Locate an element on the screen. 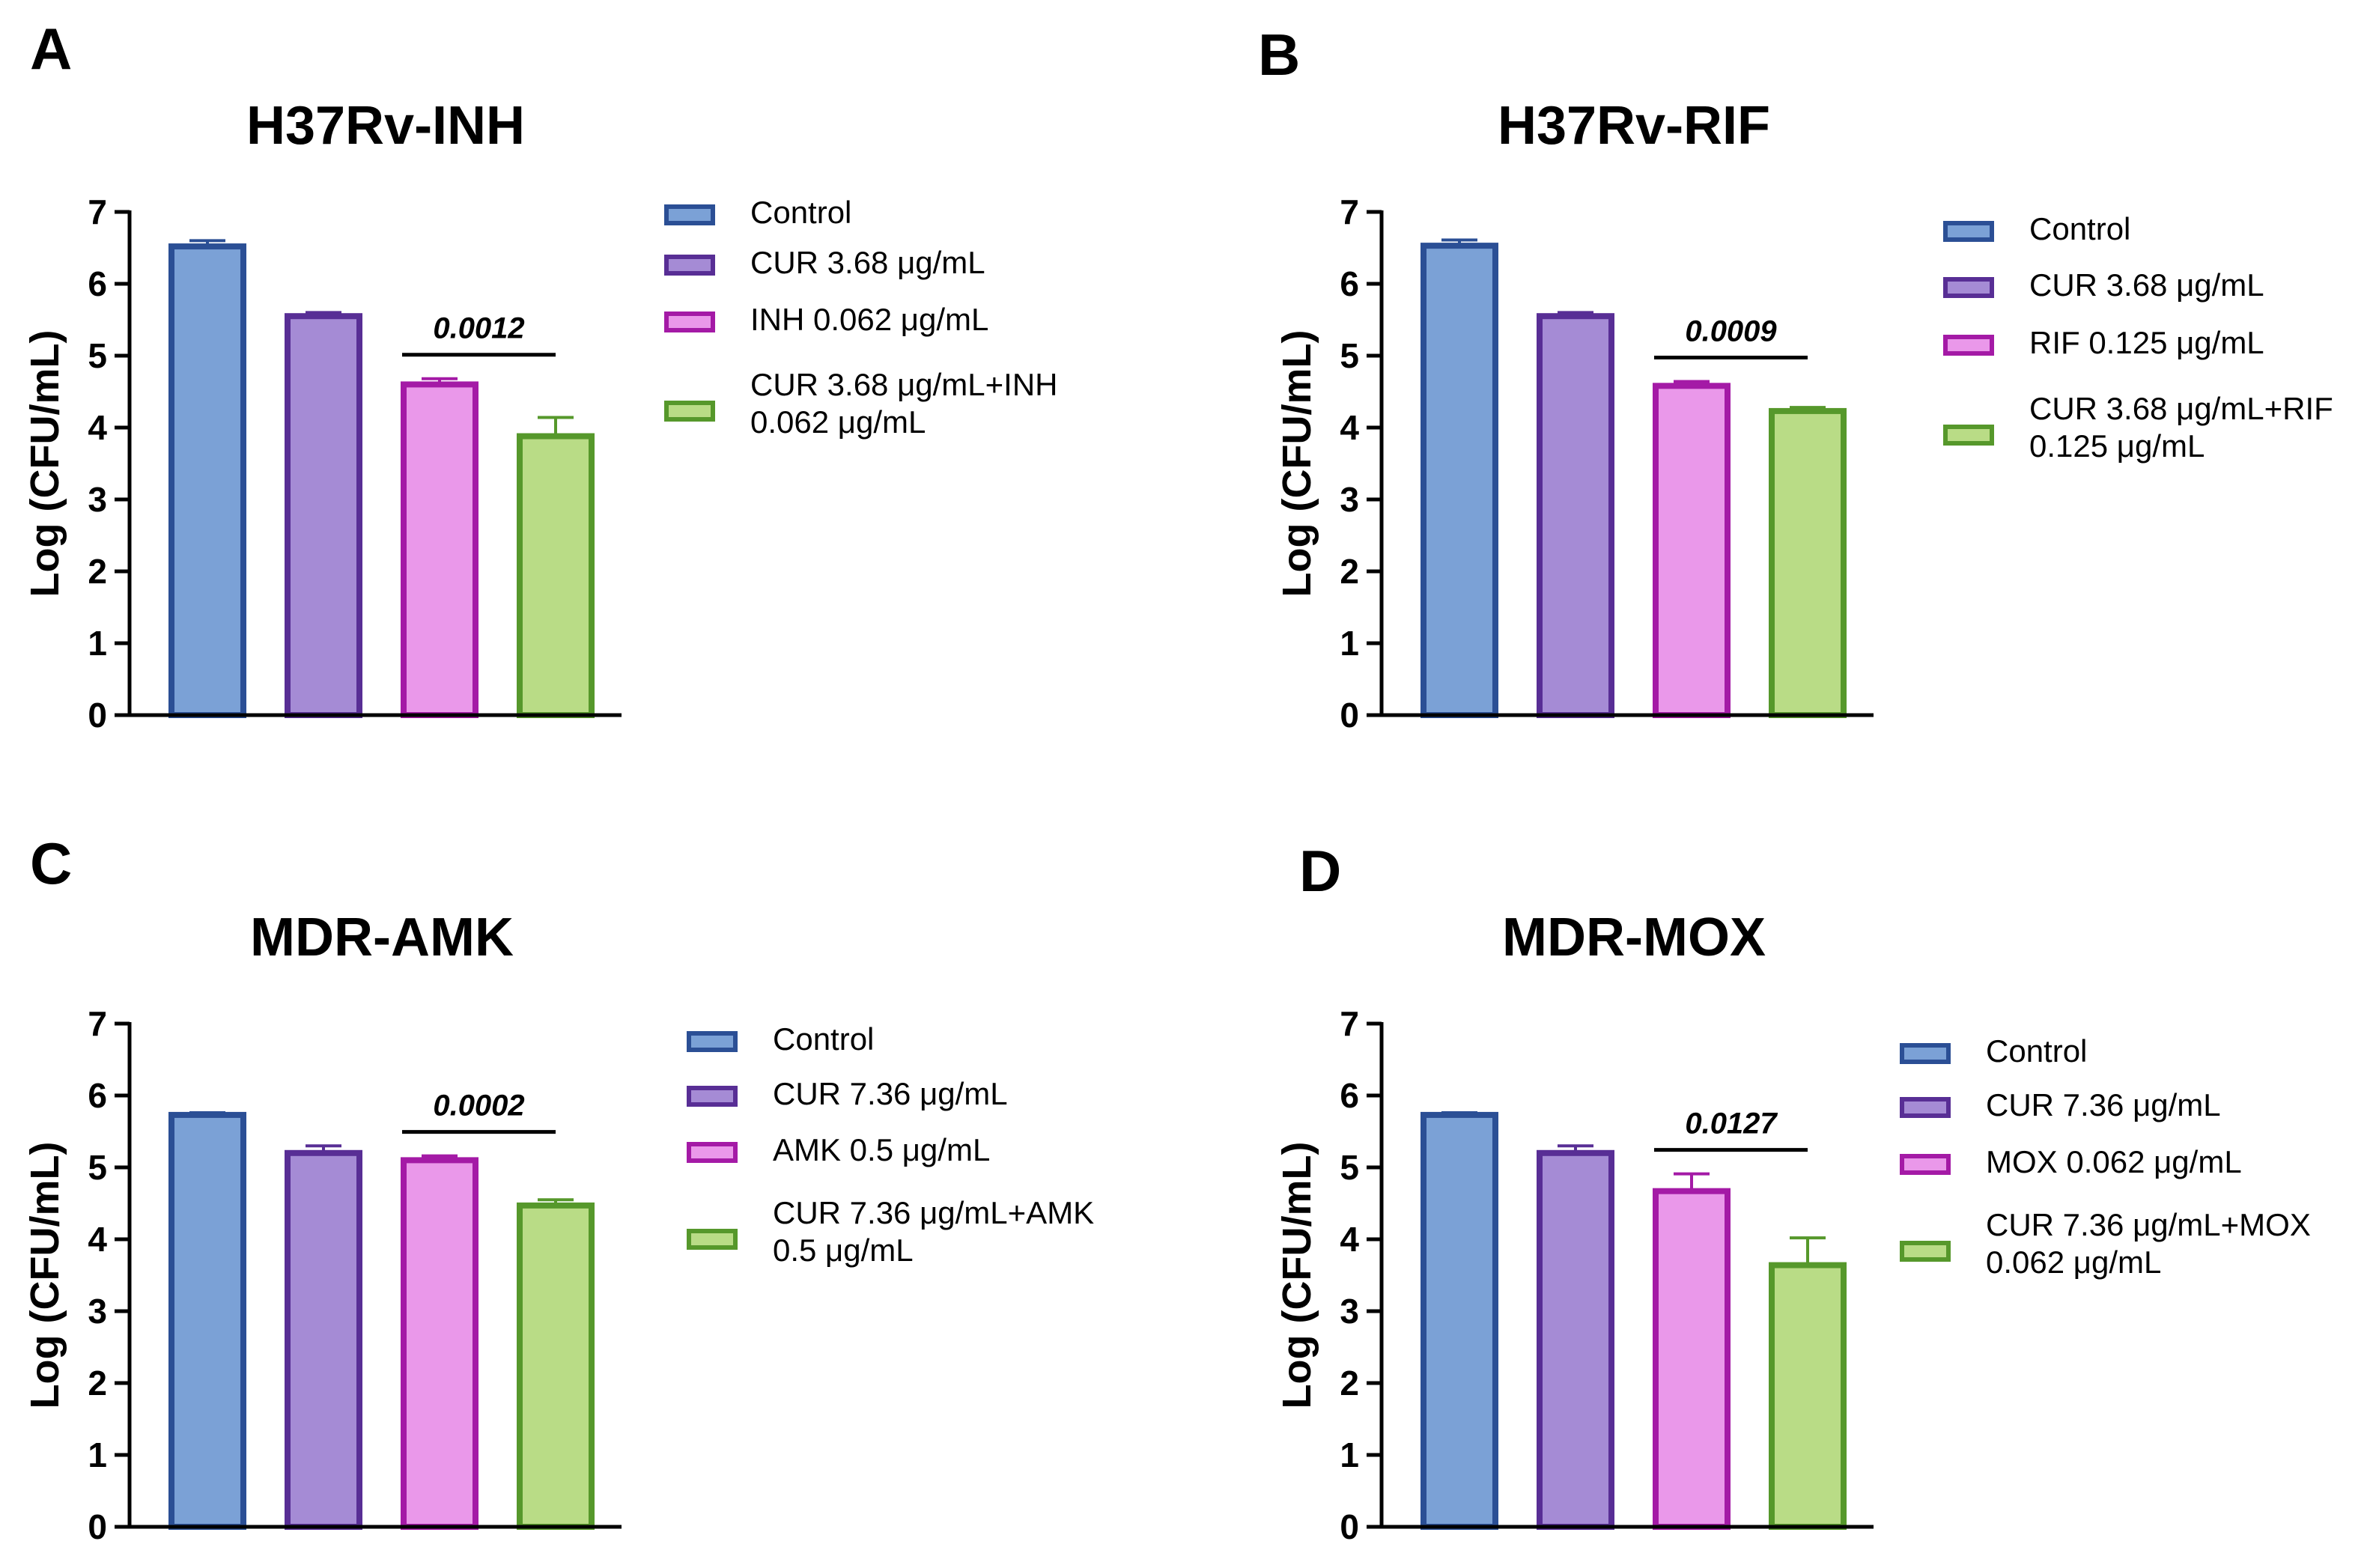 The height and width of the screenshot is (1568, 2373). chart-title: MDR-MOX is located at coordinates (1634, 937).